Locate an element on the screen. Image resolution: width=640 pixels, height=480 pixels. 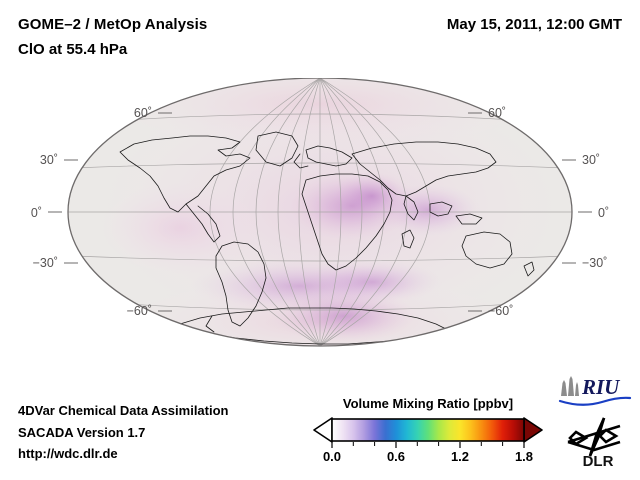
colorbar: Volume Mixing Ratio [ppbv] is located at coordinates (428, 430).